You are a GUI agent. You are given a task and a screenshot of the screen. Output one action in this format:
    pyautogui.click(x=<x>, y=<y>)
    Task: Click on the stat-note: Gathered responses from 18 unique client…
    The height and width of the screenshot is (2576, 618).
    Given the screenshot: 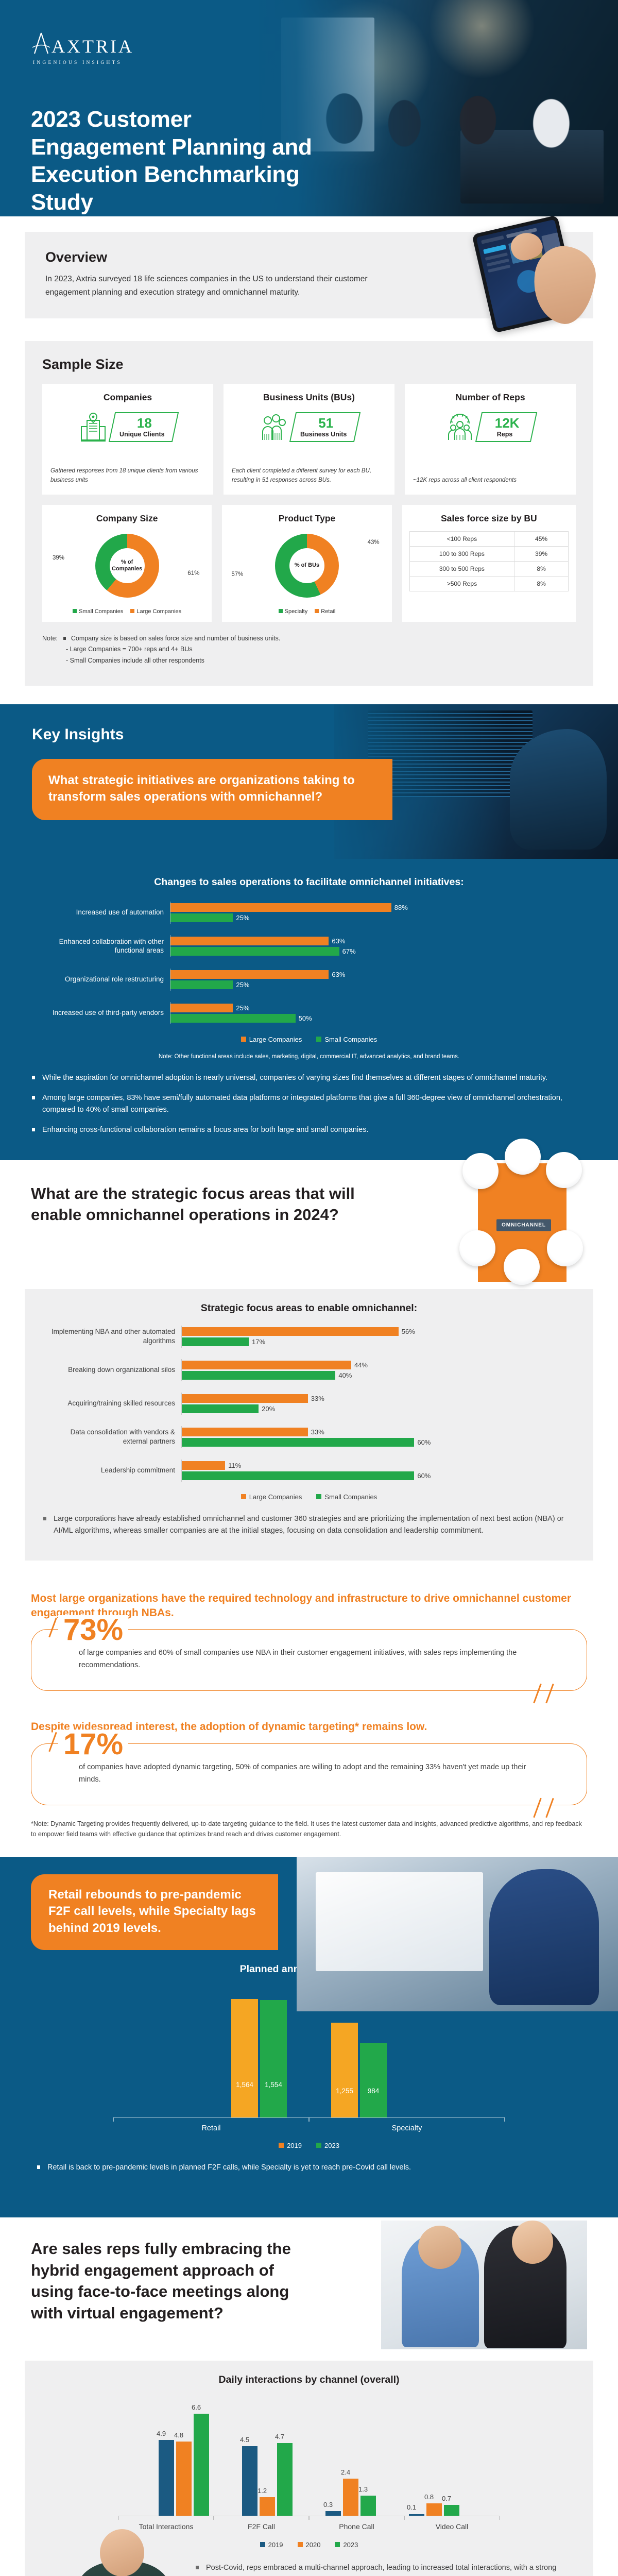 What is the action you would take?
    pyautogui.click(x=124, y=476)
    